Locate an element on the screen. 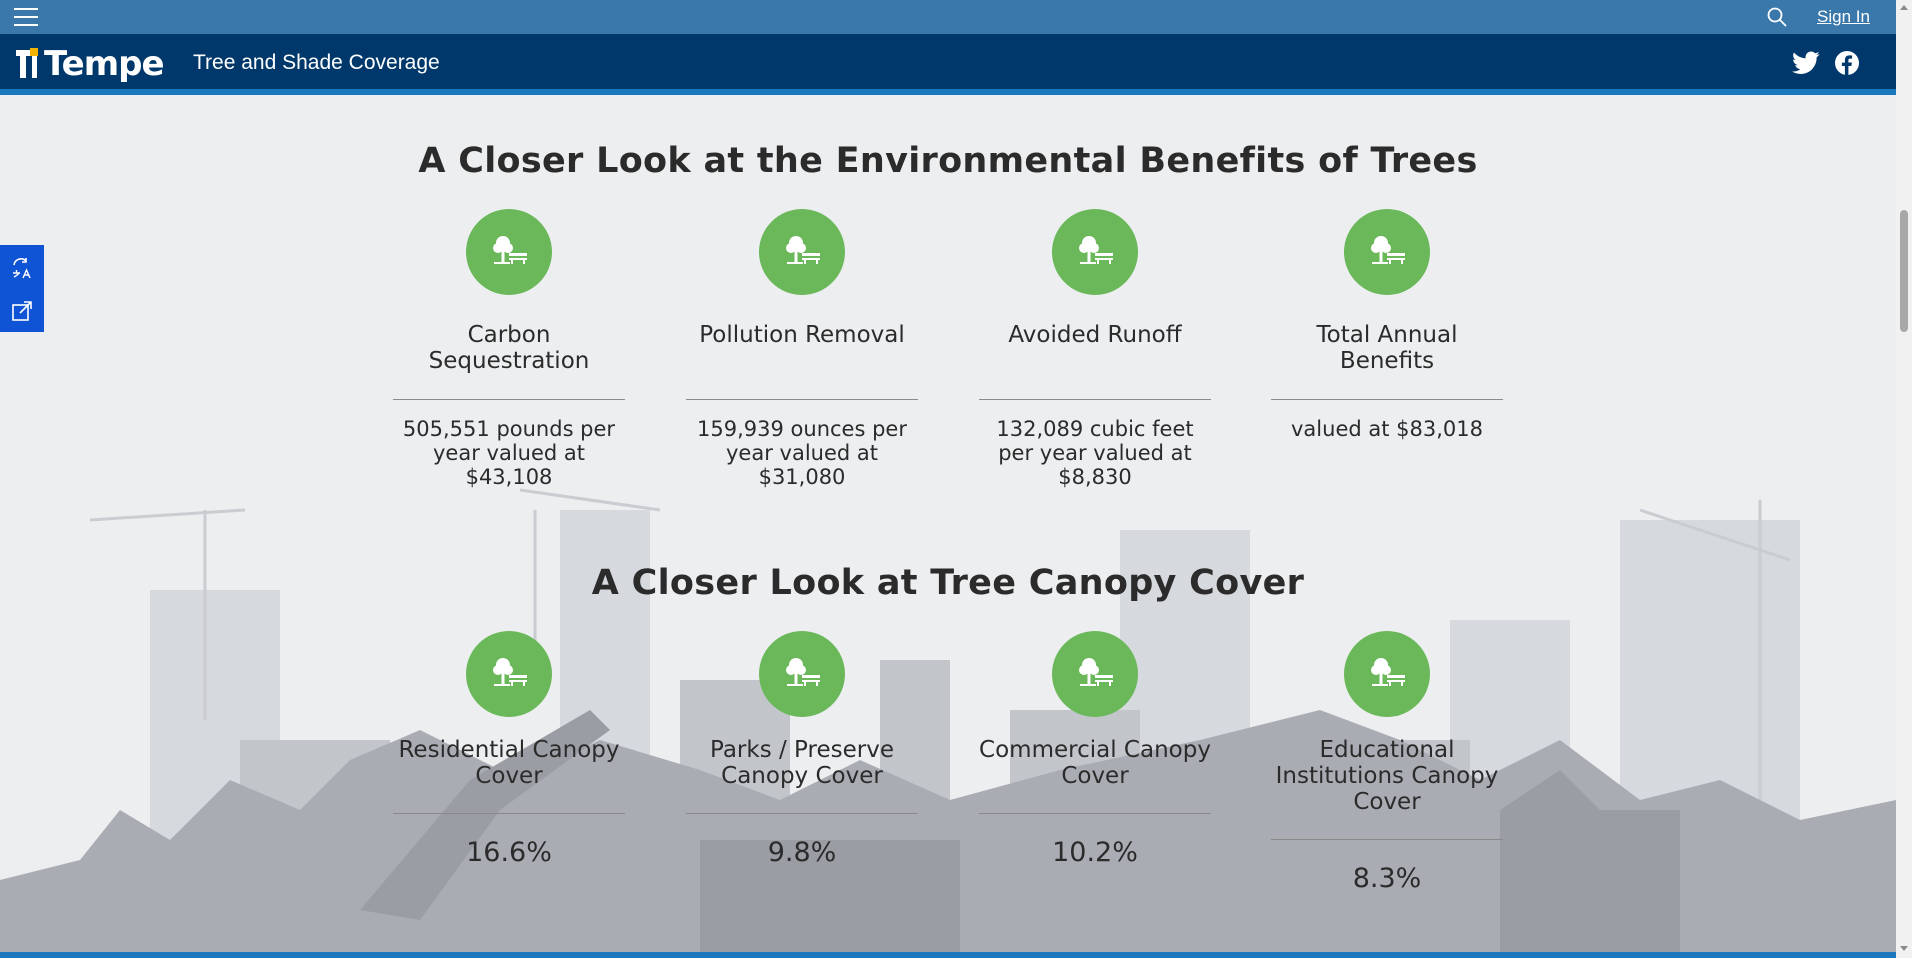 This screenshot has height=958, width=1912. page-scrollbar is located at coordinates (1904, 479).